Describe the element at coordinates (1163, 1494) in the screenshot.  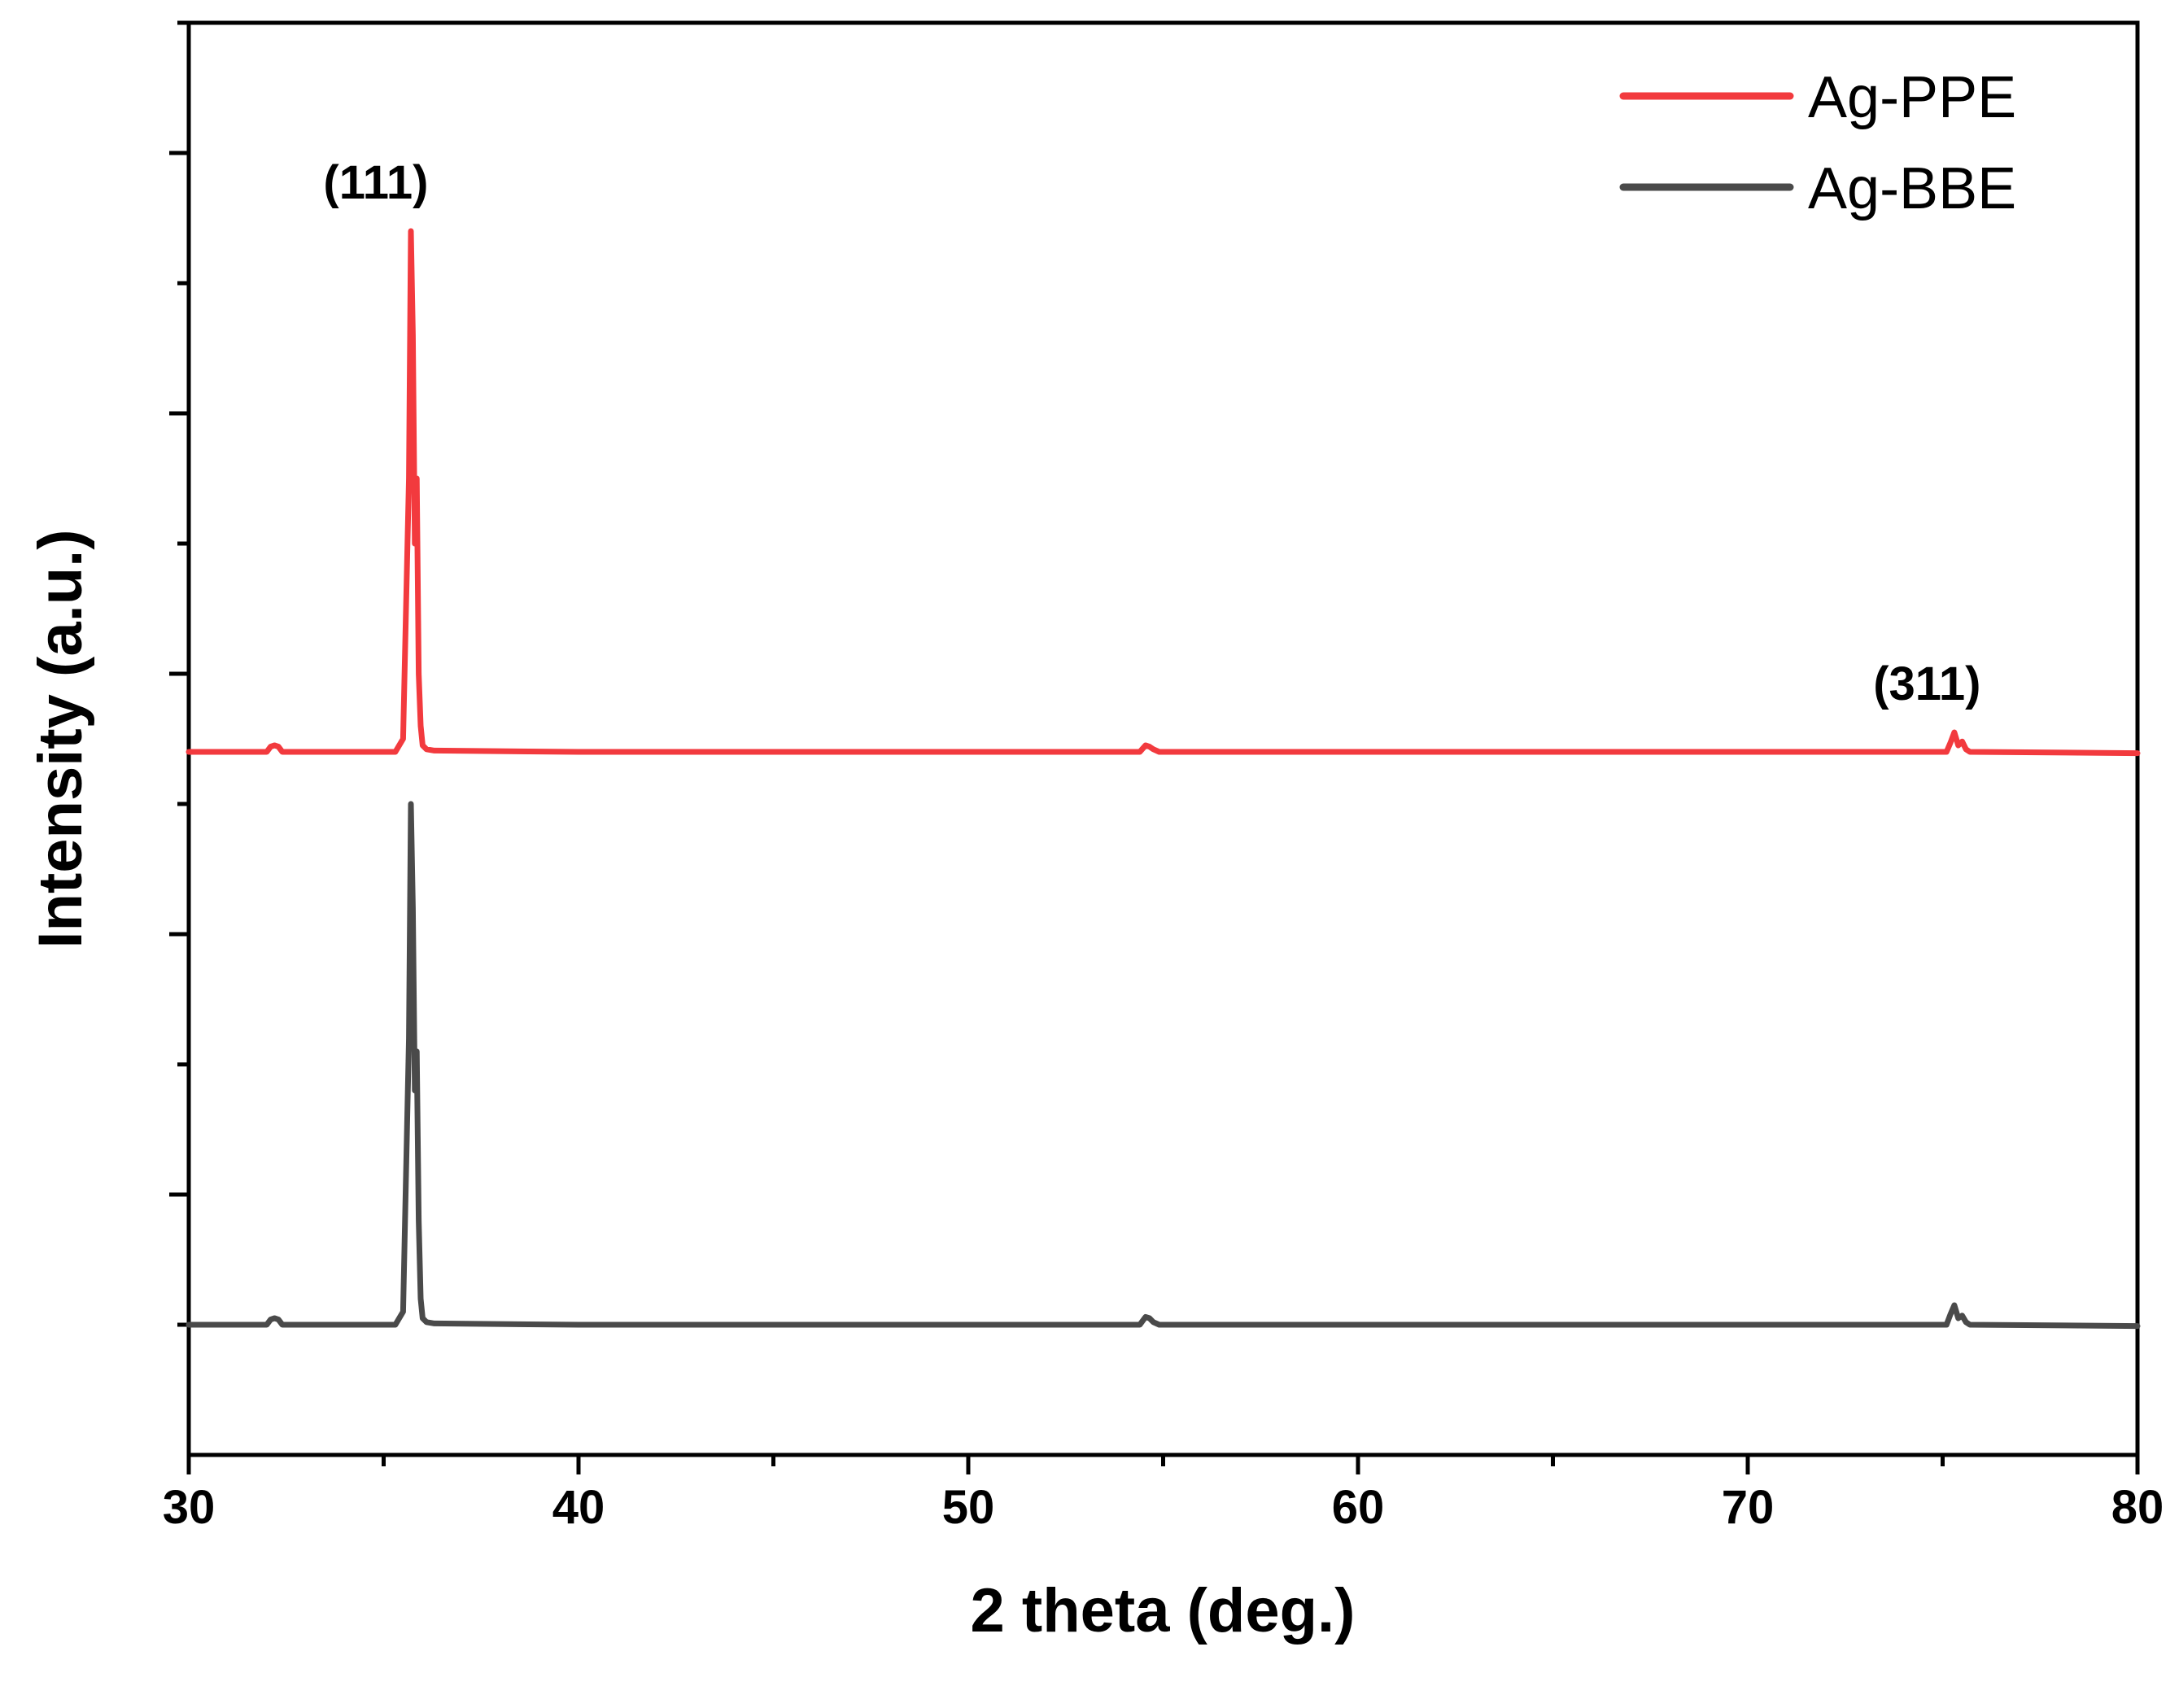
I see `x-axis-ticks: 30 40 50 60 70 80` at that location.